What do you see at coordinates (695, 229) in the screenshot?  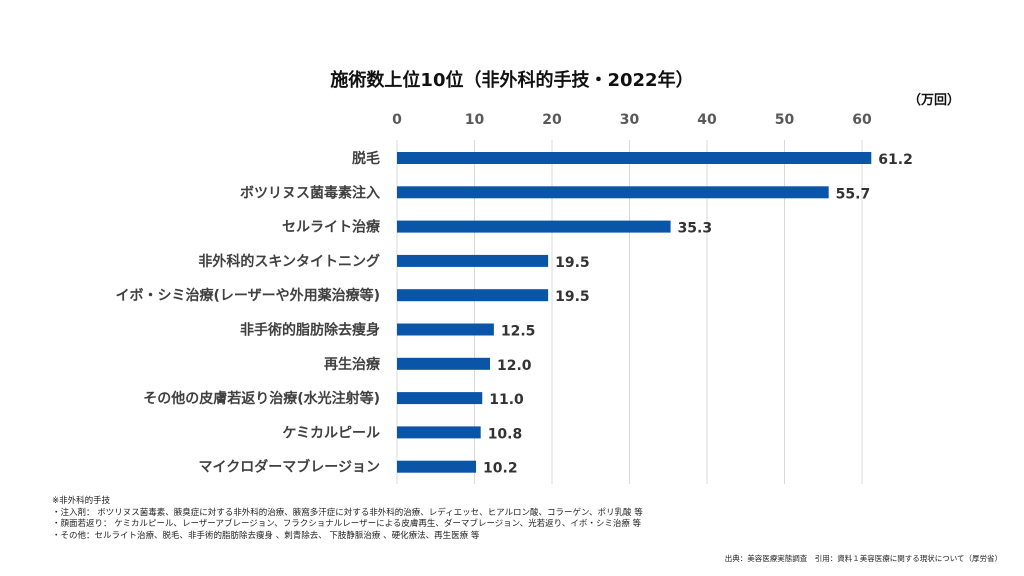 I see `value-label: 35.3` at bounding box center [695, 229].